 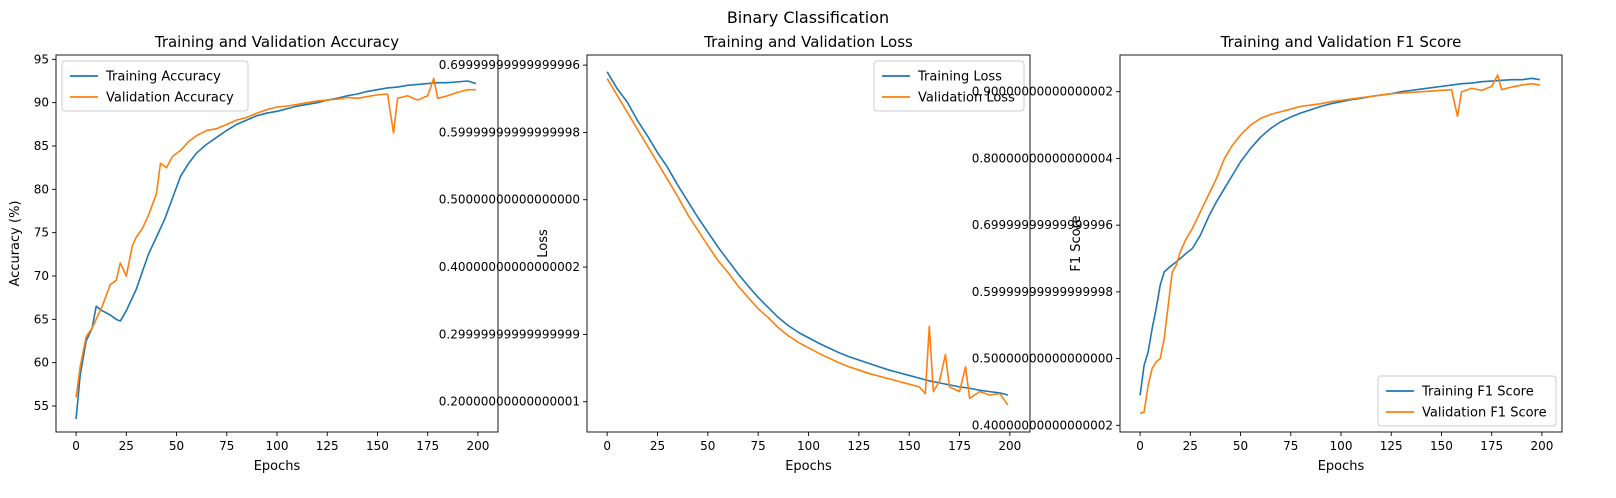 What do you see at coordinates (163, 77) in the screenshot?
I see `legend-label-training: Training Accuracy` at bounding box center [163, 77].